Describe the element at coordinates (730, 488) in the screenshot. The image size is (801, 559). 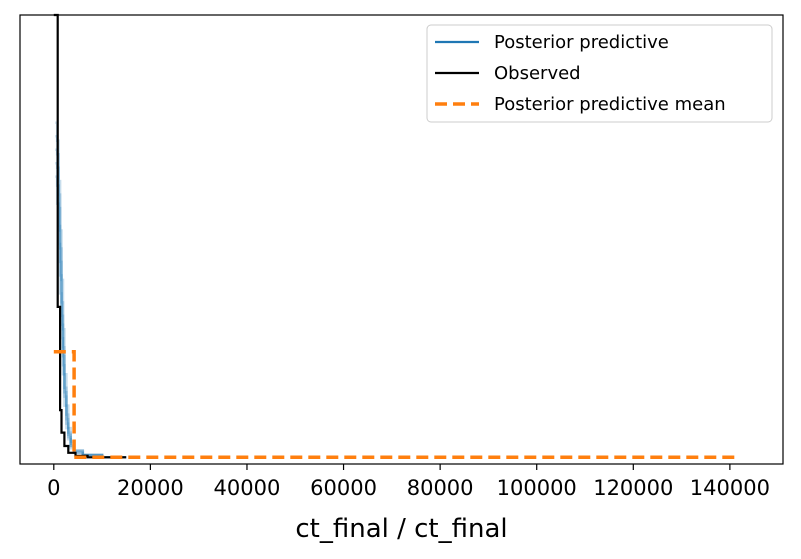
I see `x-tick-label: 140000` at that location.